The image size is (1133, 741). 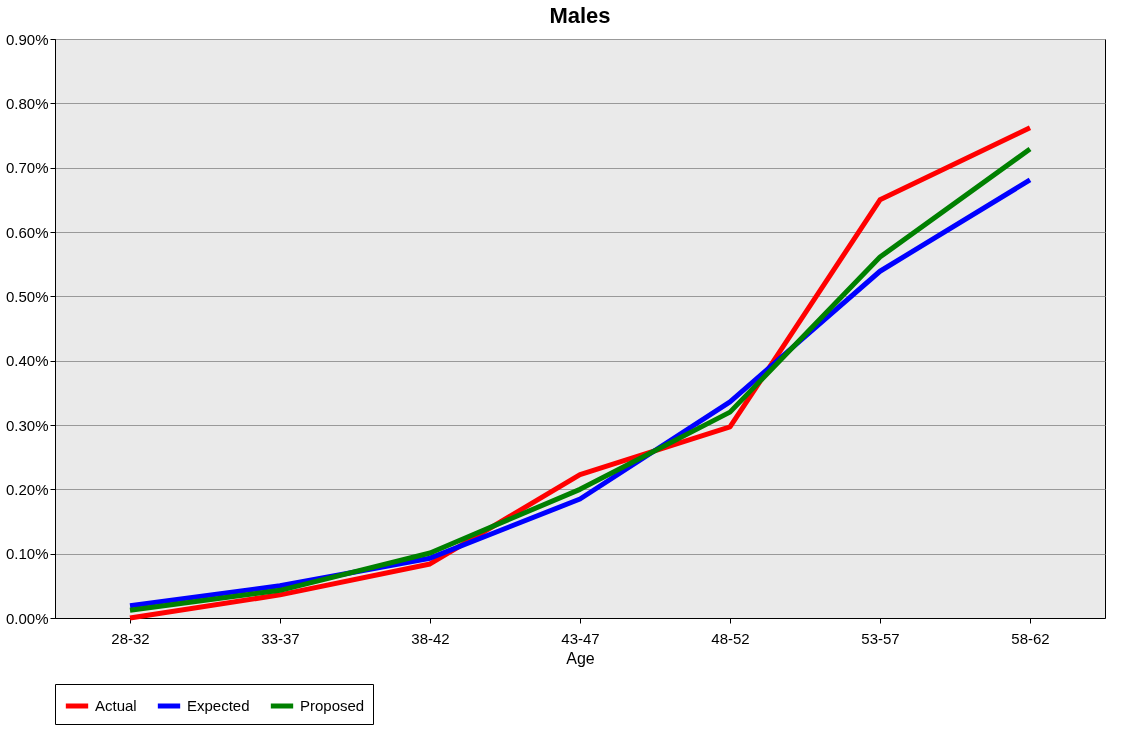 What do you see at coordinates (880, 638) in the screenshot?
I see `x-tick-label: 53-57` at bounding box center [880, 638].